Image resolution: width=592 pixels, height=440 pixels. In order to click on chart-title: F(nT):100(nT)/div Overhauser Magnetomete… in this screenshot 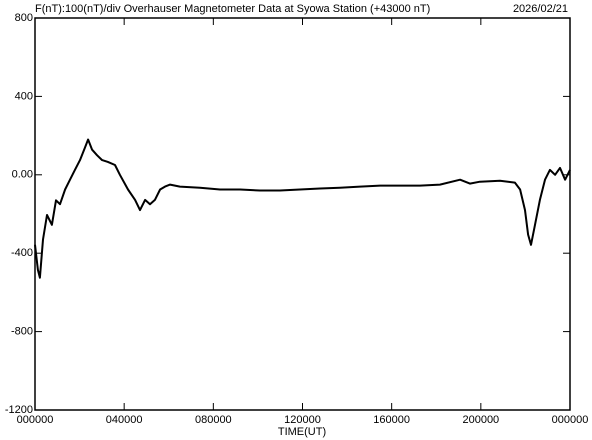, I will do `click(232, 9)`.